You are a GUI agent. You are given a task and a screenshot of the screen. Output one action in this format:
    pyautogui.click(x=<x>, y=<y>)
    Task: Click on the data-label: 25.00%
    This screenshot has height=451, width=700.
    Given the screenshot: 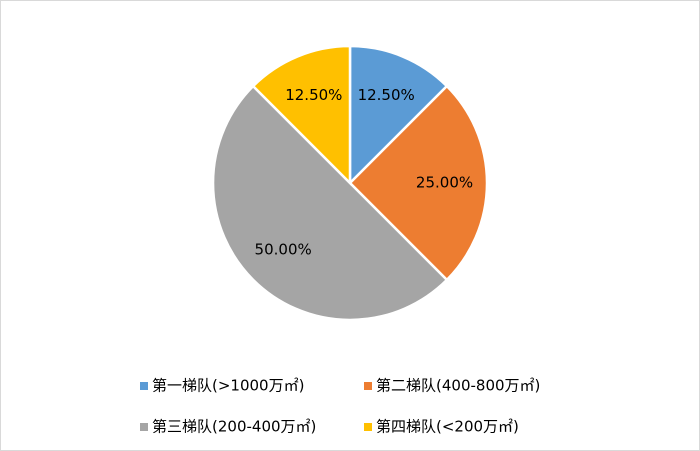 What is the action you would take?
    pyautogui.click(x=444, y=183)
    